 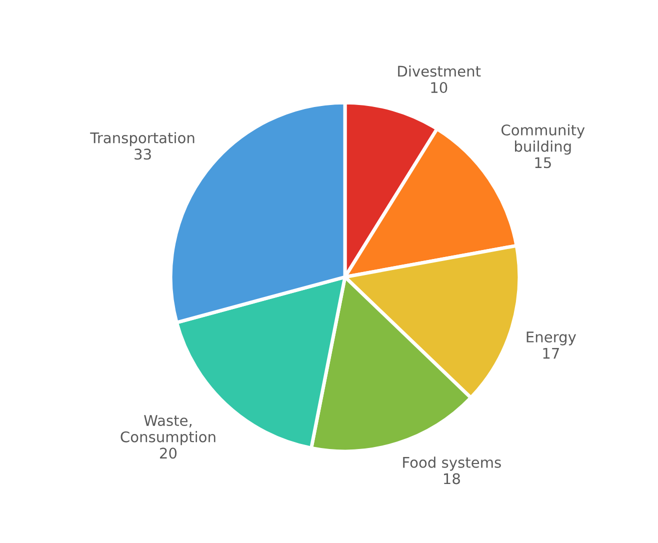 I want to click on slice-label: Transportation, so click(x=142, y=139).